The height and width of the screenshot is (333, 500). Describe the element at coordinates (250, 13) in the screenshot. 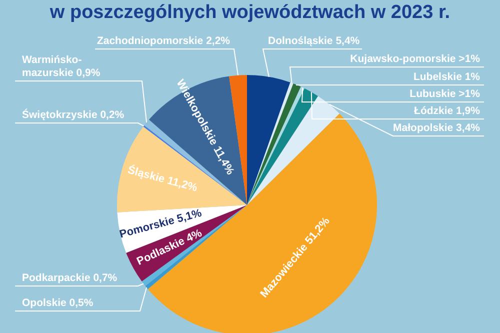

I see `chart-title: w poszczególnych województwach w 2023 r.` at that location.